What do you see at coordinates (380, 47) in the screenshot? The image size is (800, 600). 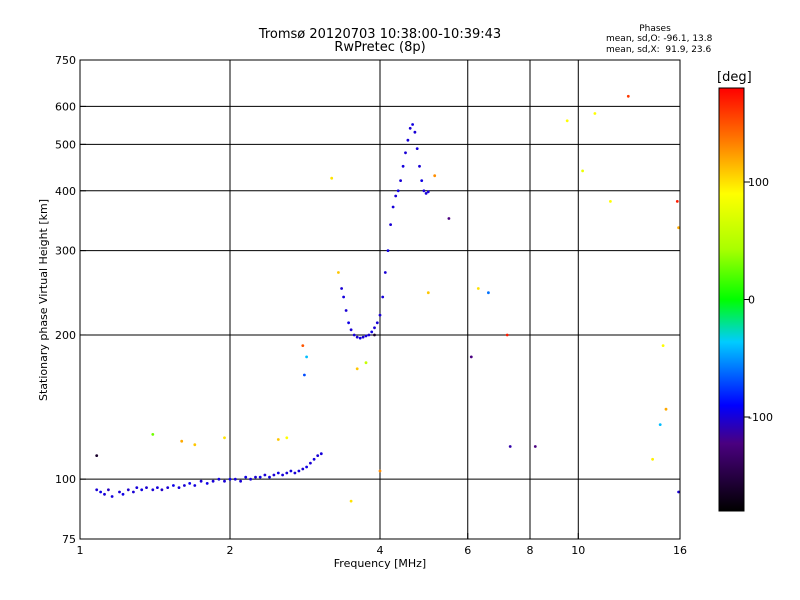 I see `chart-subtitle: RwPretec (8p)` at bounding box center [380, 47].